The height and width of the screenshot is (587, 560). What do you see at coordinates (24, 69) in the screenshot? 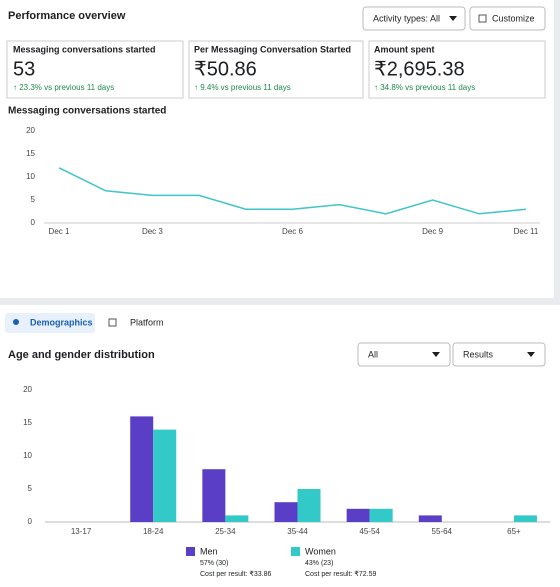
I see `metric-value: 53` at bounding box center [24, 69].